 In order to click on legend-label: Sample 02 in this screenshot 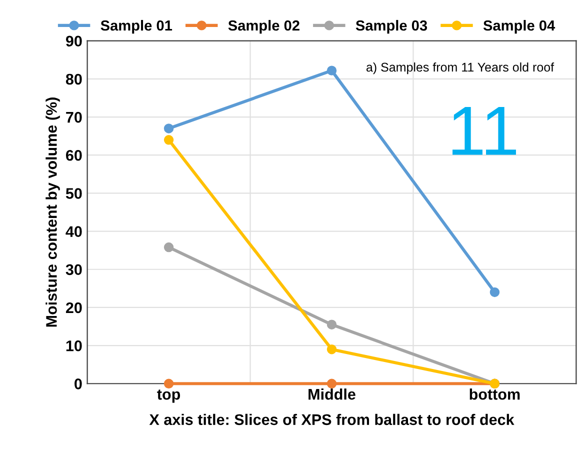, I will do `click(264, 27)`.